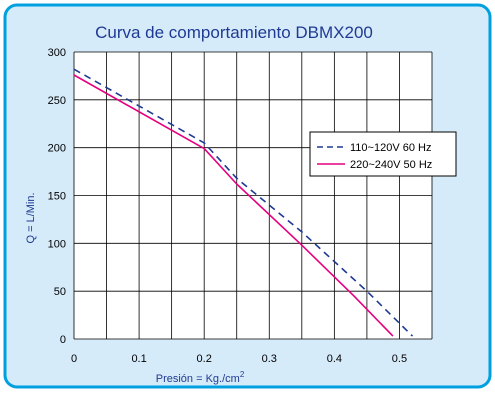  Describe the element at coordinates (57, 197) in the screenshot. I see `y-tick-label: 150` at that location.